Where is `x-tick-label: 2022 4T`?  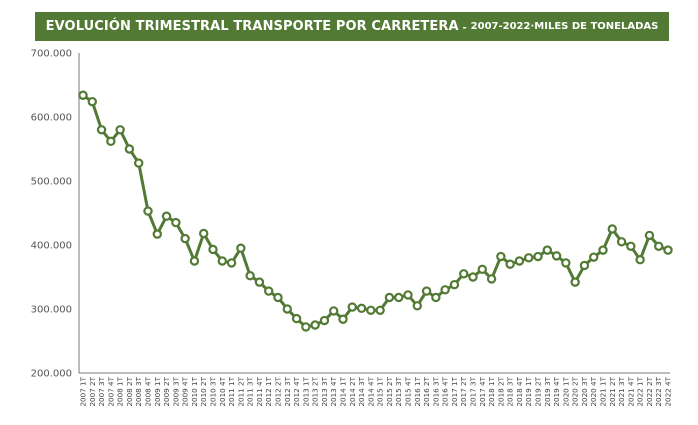 x-tick-label: 2022 4T is located at coordinates (668, 391).